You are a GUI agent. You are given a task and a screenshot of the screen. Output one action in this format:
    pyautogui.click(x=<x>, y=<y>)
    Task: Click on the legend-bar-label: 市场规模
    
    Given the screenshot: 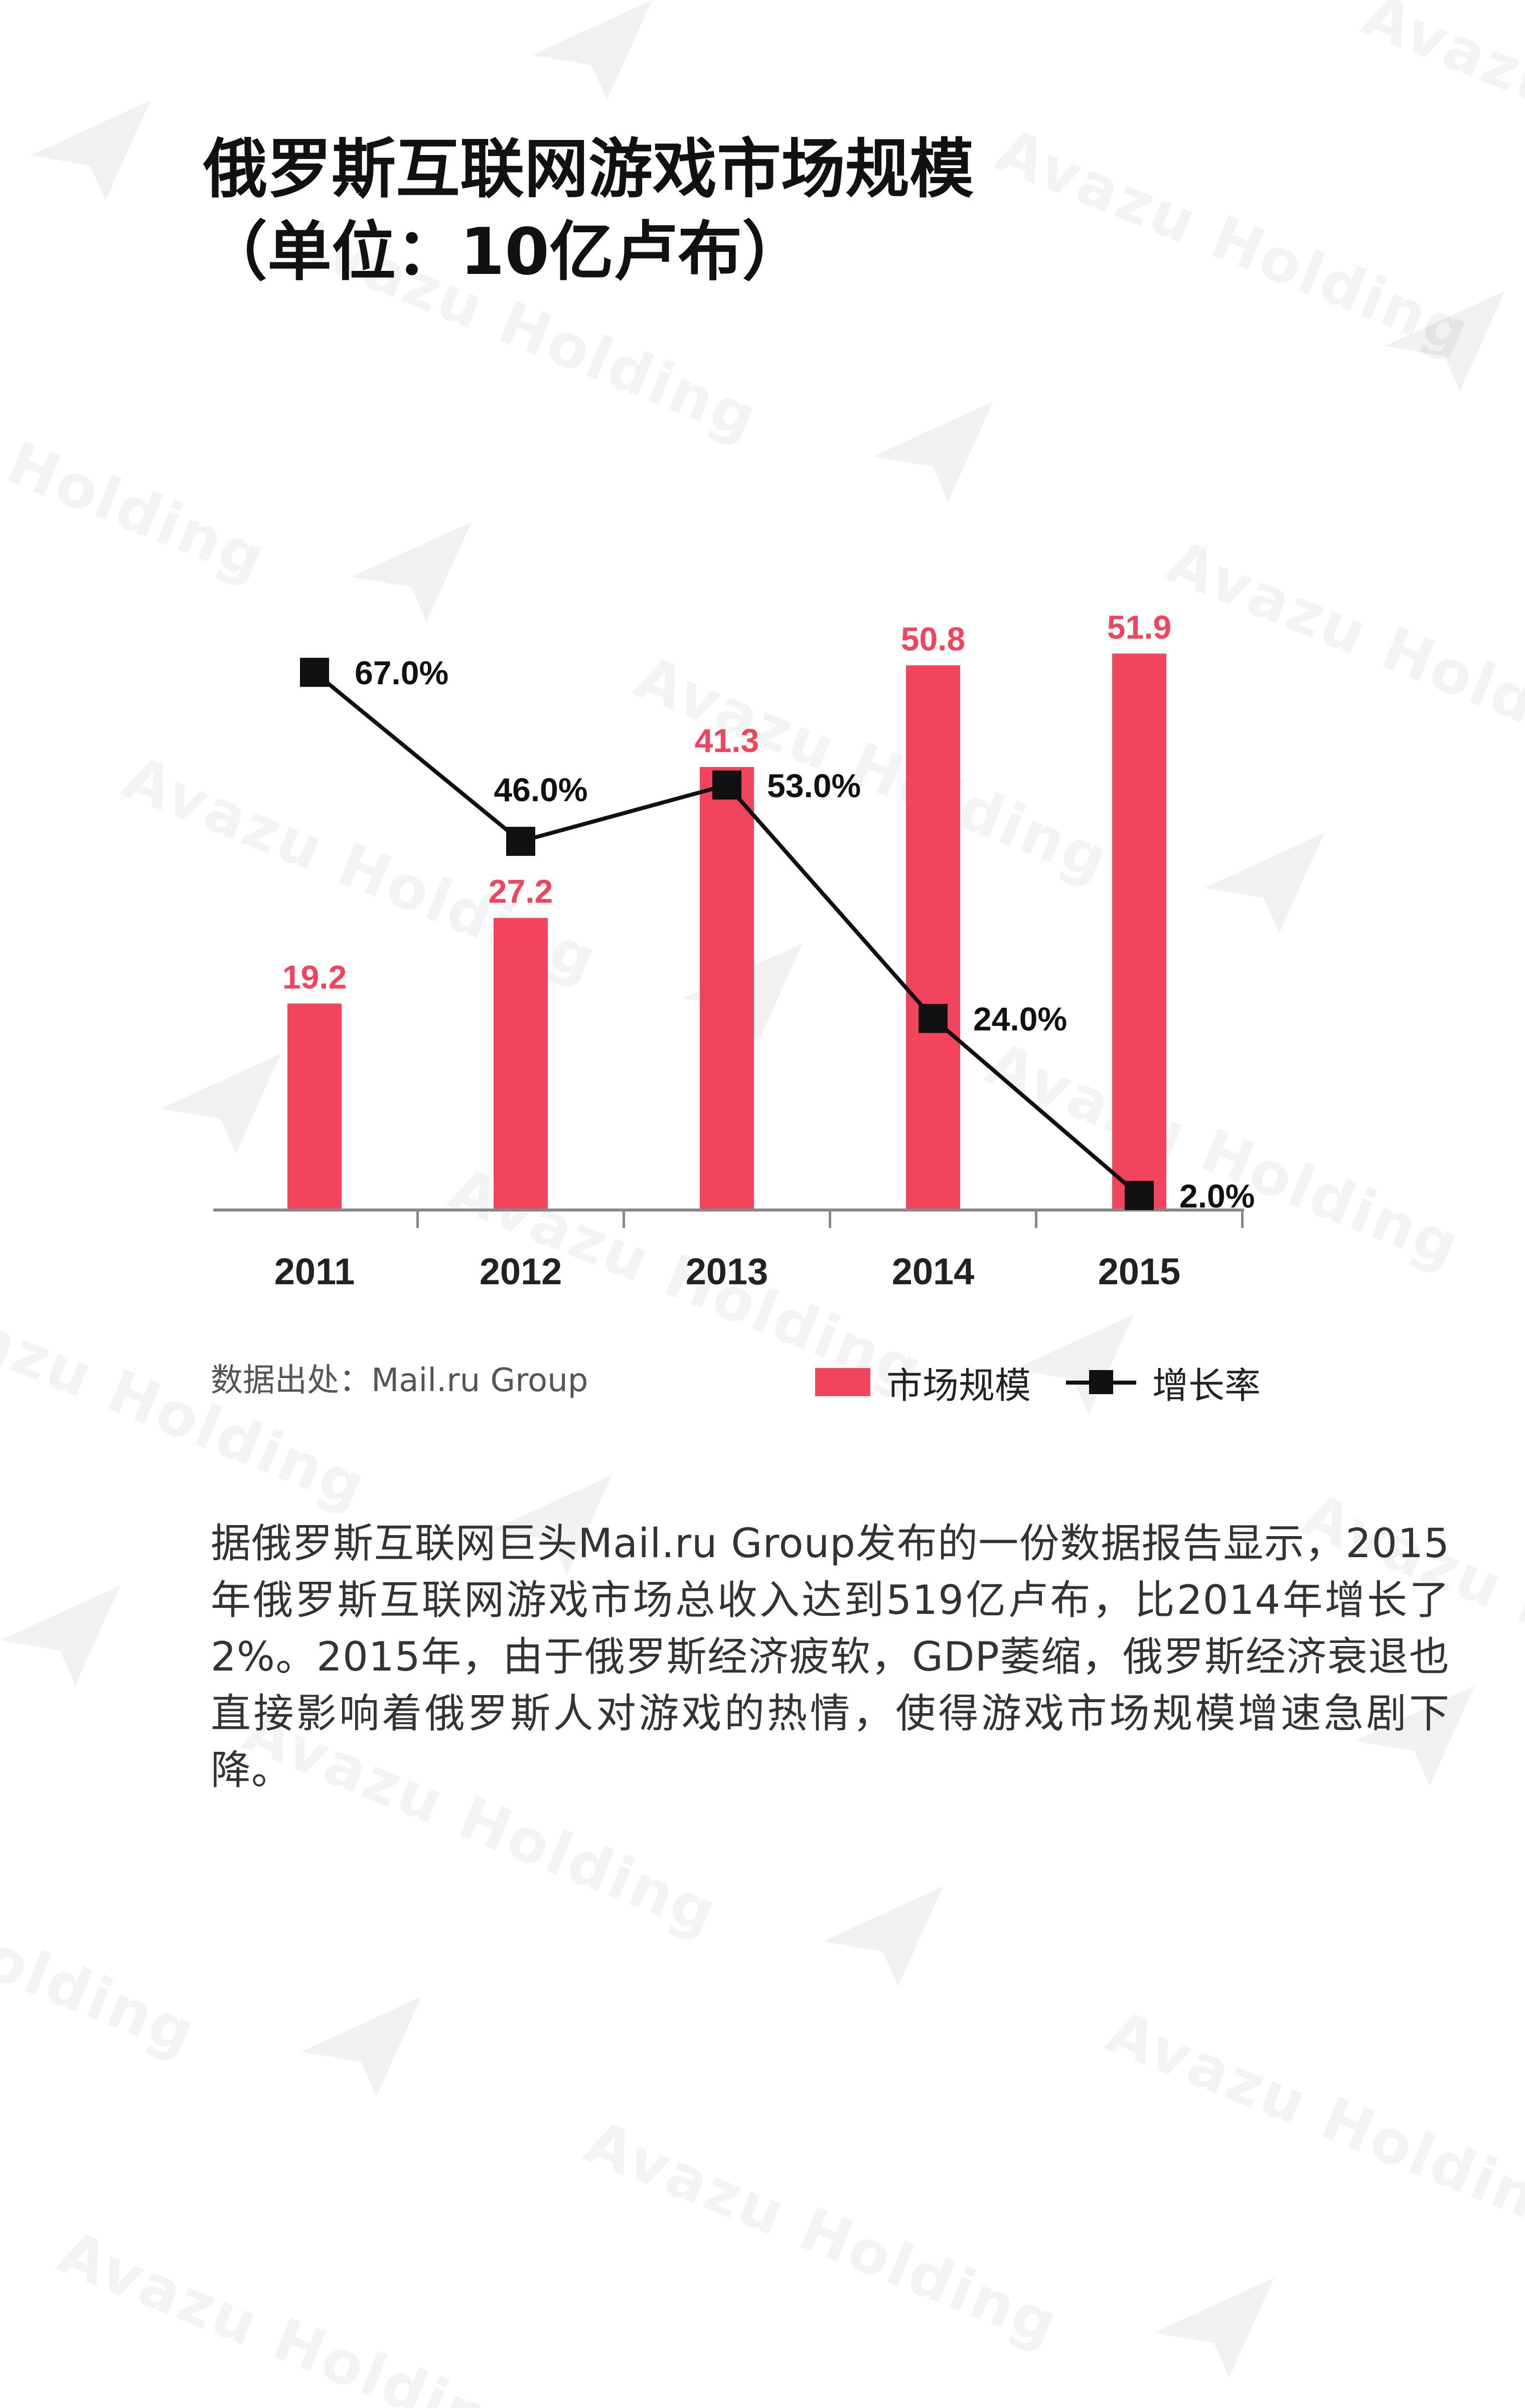 What is the action you would take?
    pyautogui.click(x=959, y=1386)
    